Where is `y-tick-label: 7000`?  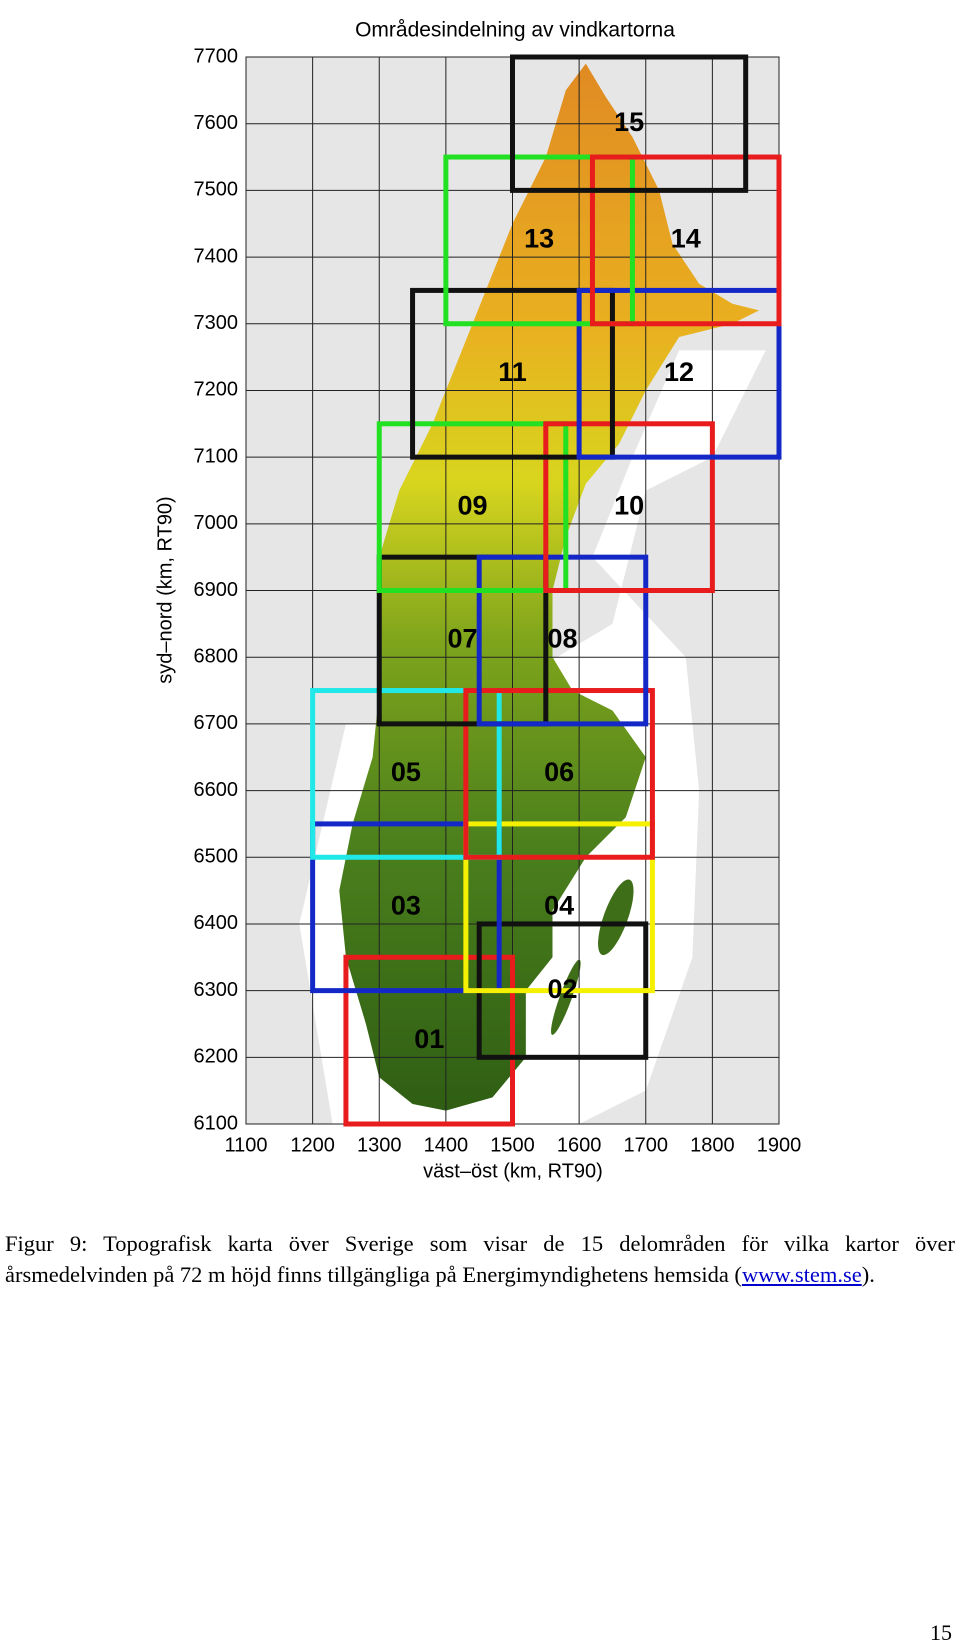
y-tick-label: 7000 is located at coordinates (216, 523).